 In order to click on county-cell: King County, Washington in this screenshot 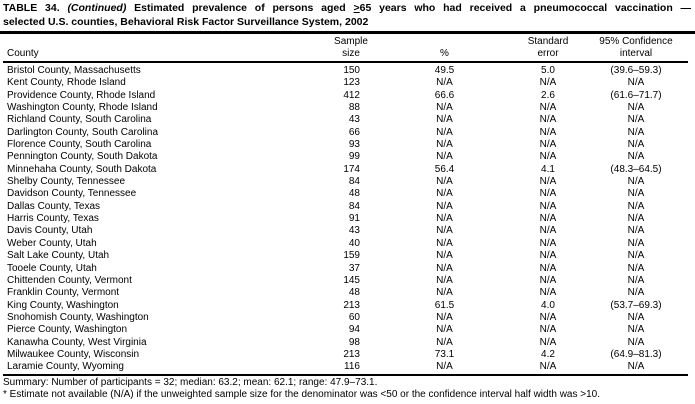, I will do `click(63, 305)`.